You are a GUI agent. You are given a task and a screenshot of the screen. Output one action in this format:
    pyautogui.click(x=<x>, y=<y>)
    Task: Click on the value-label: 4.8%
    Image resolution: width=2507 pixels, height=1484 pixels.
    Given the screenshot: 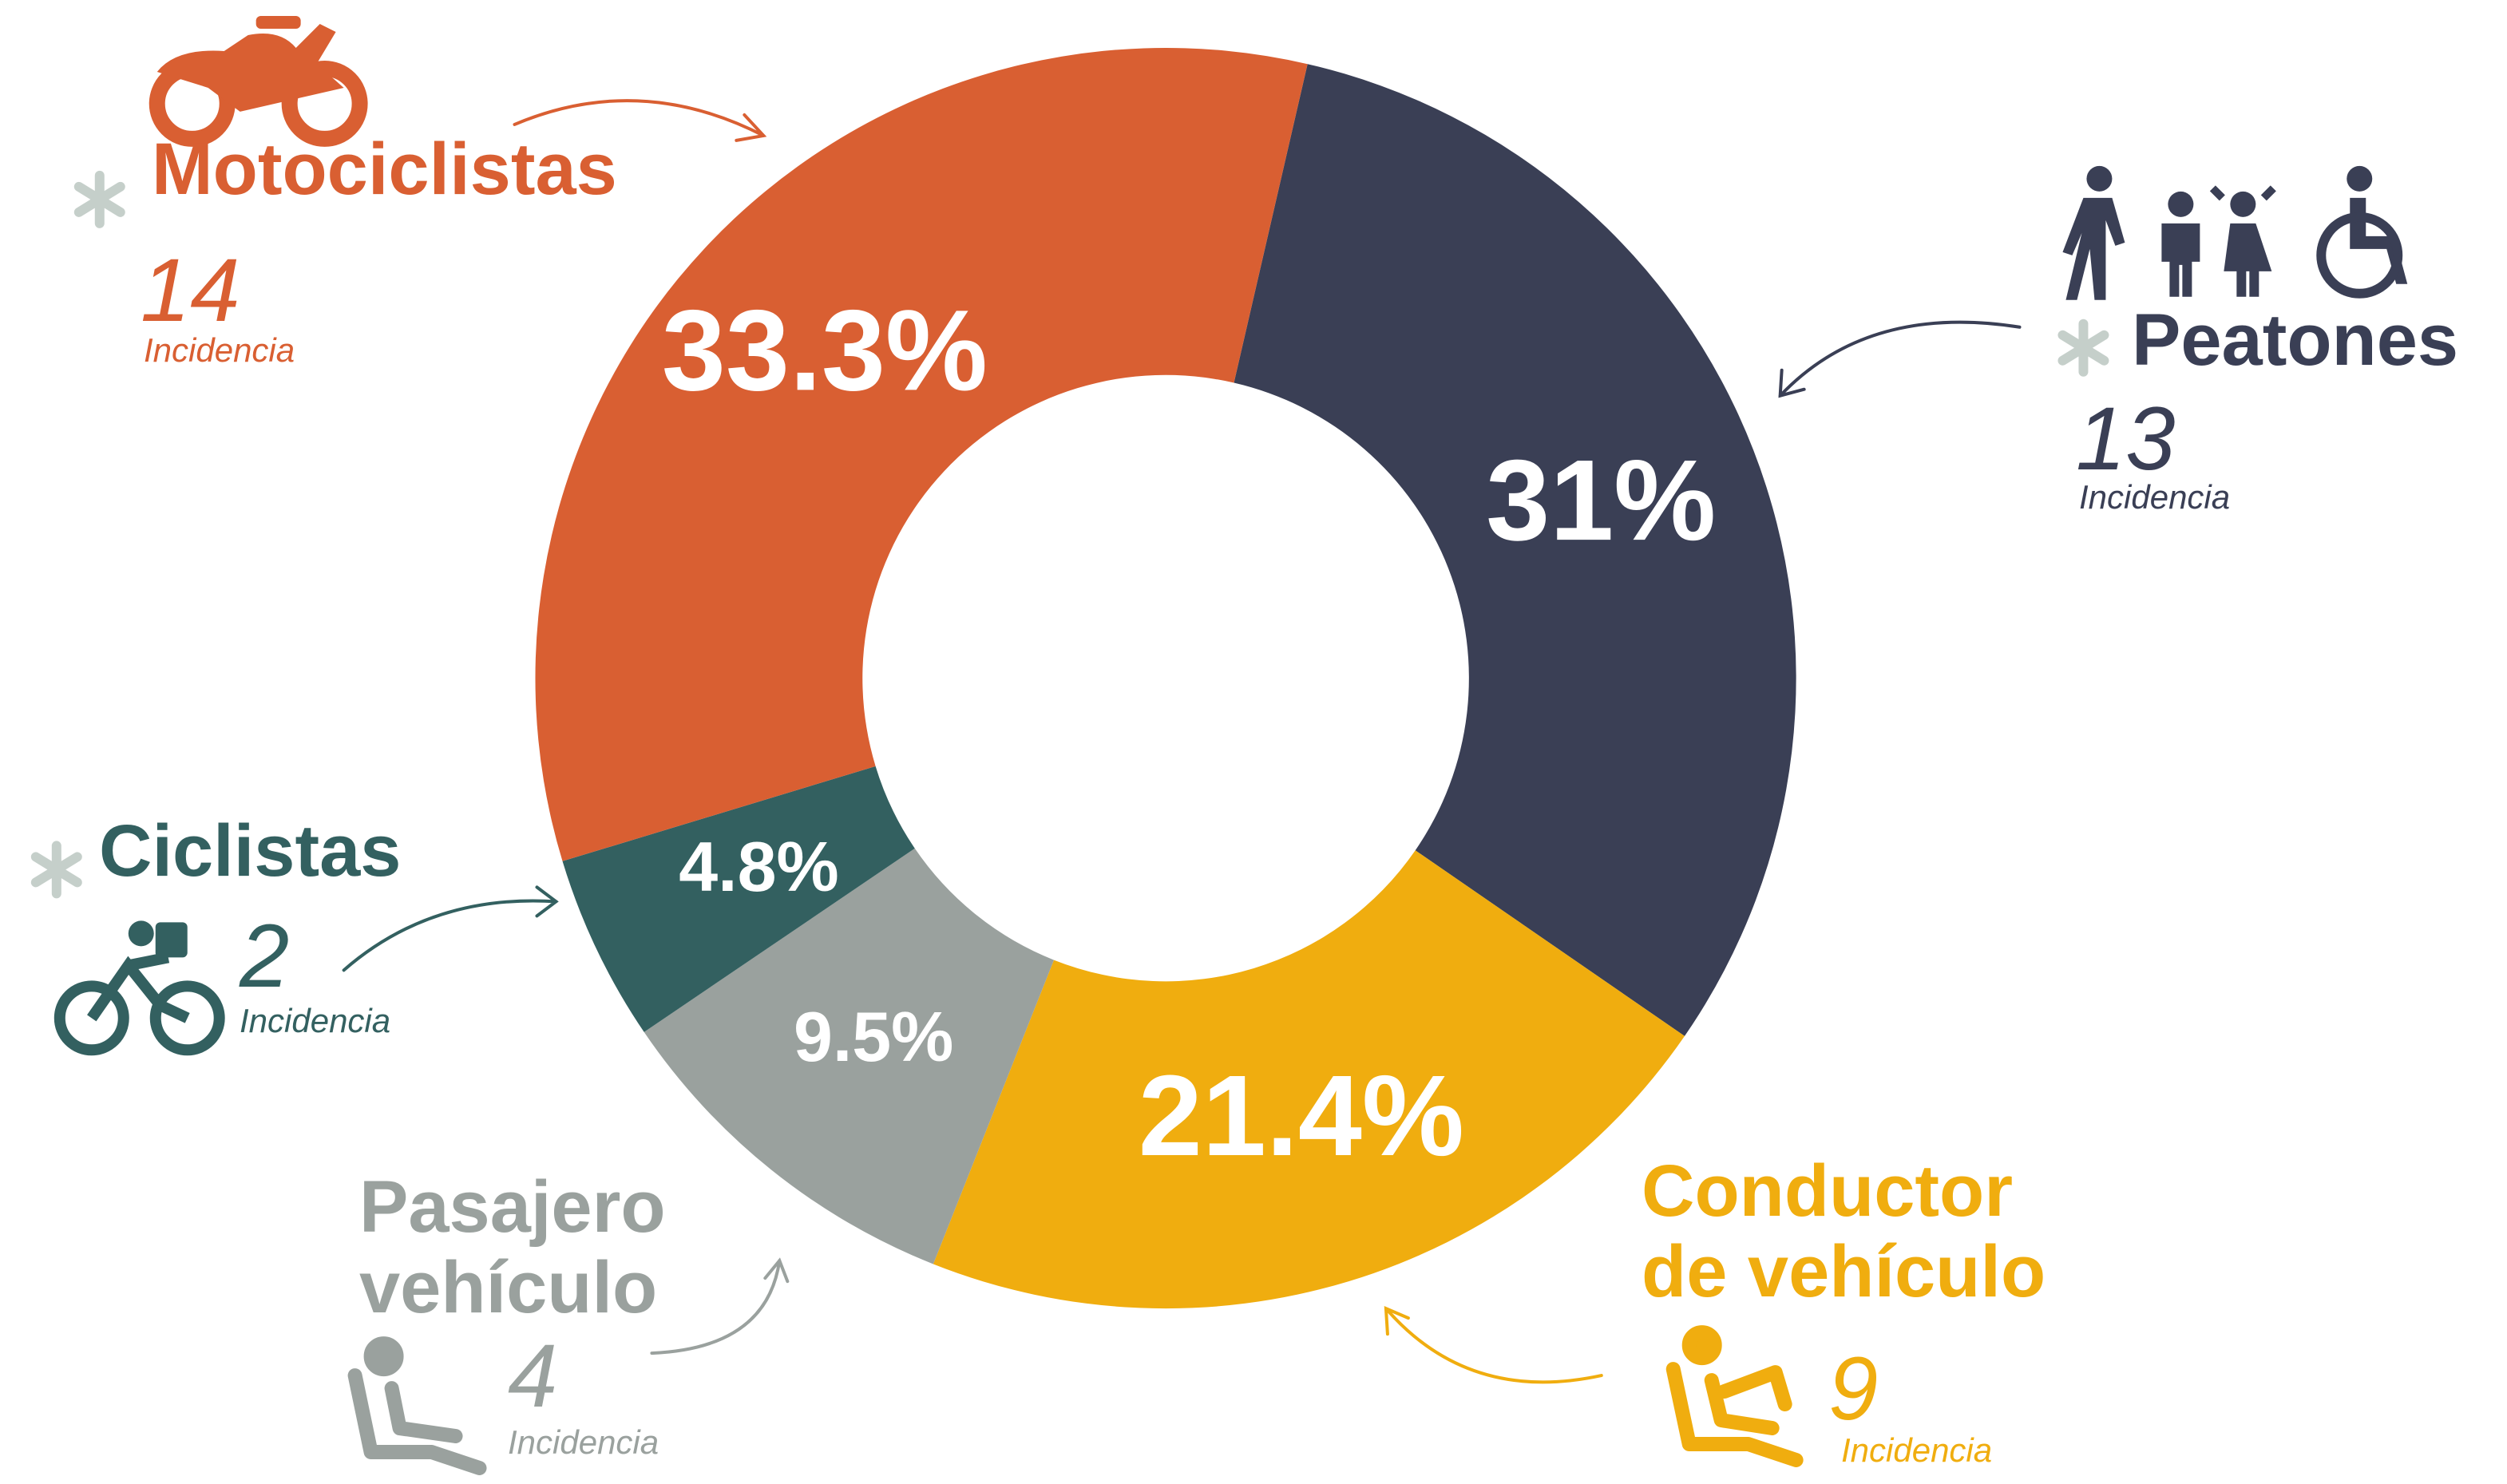 What is the action you would take?
    pyautogui.click(x=758, y=866)
    